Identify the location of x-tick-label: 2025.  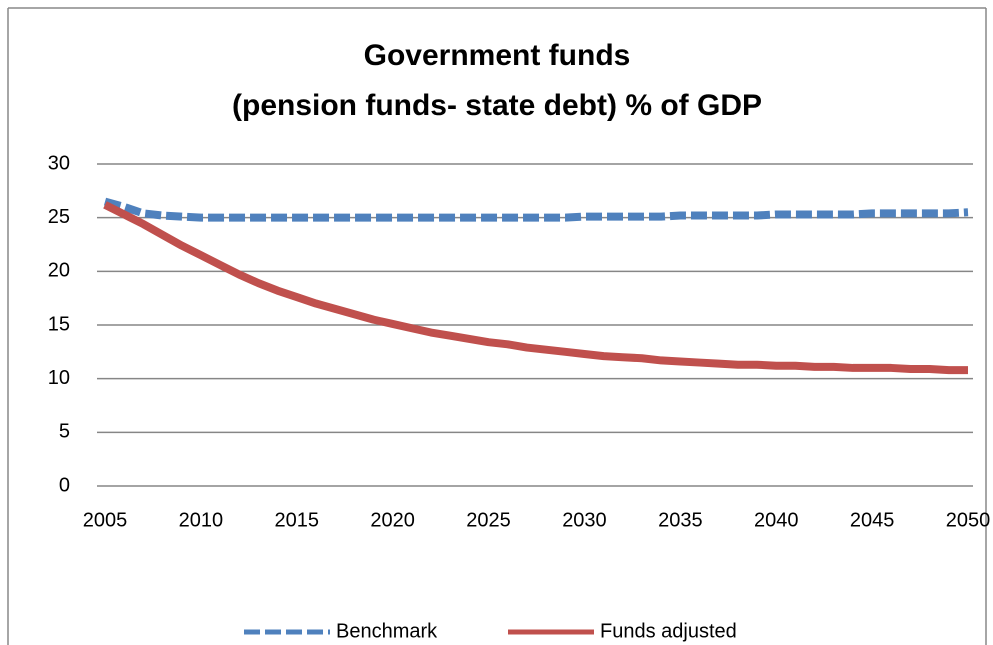
(488, 520).